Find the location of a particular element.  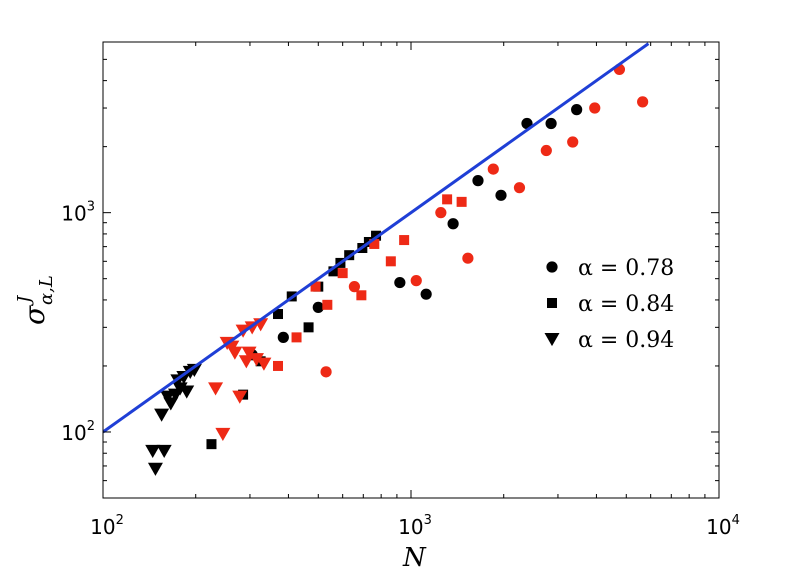

x-tick-label: 10⁴ is located at coordinates (723, 526).